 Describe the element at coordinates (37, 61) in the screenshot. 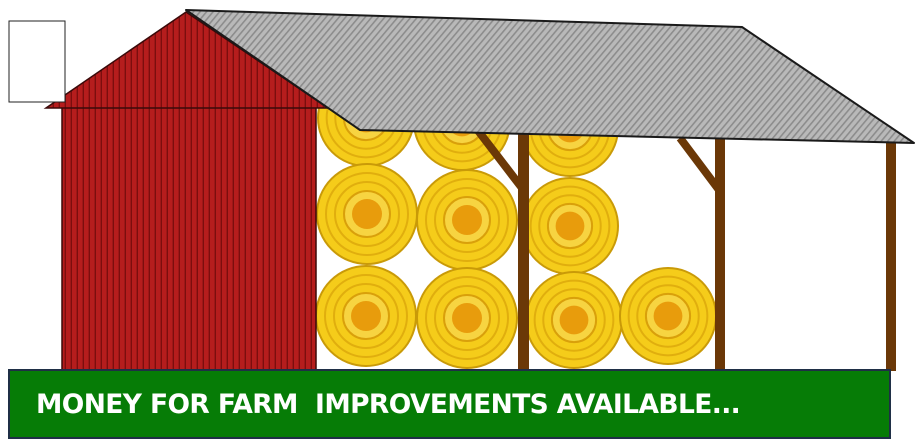

I see `outlined-box` at that location.